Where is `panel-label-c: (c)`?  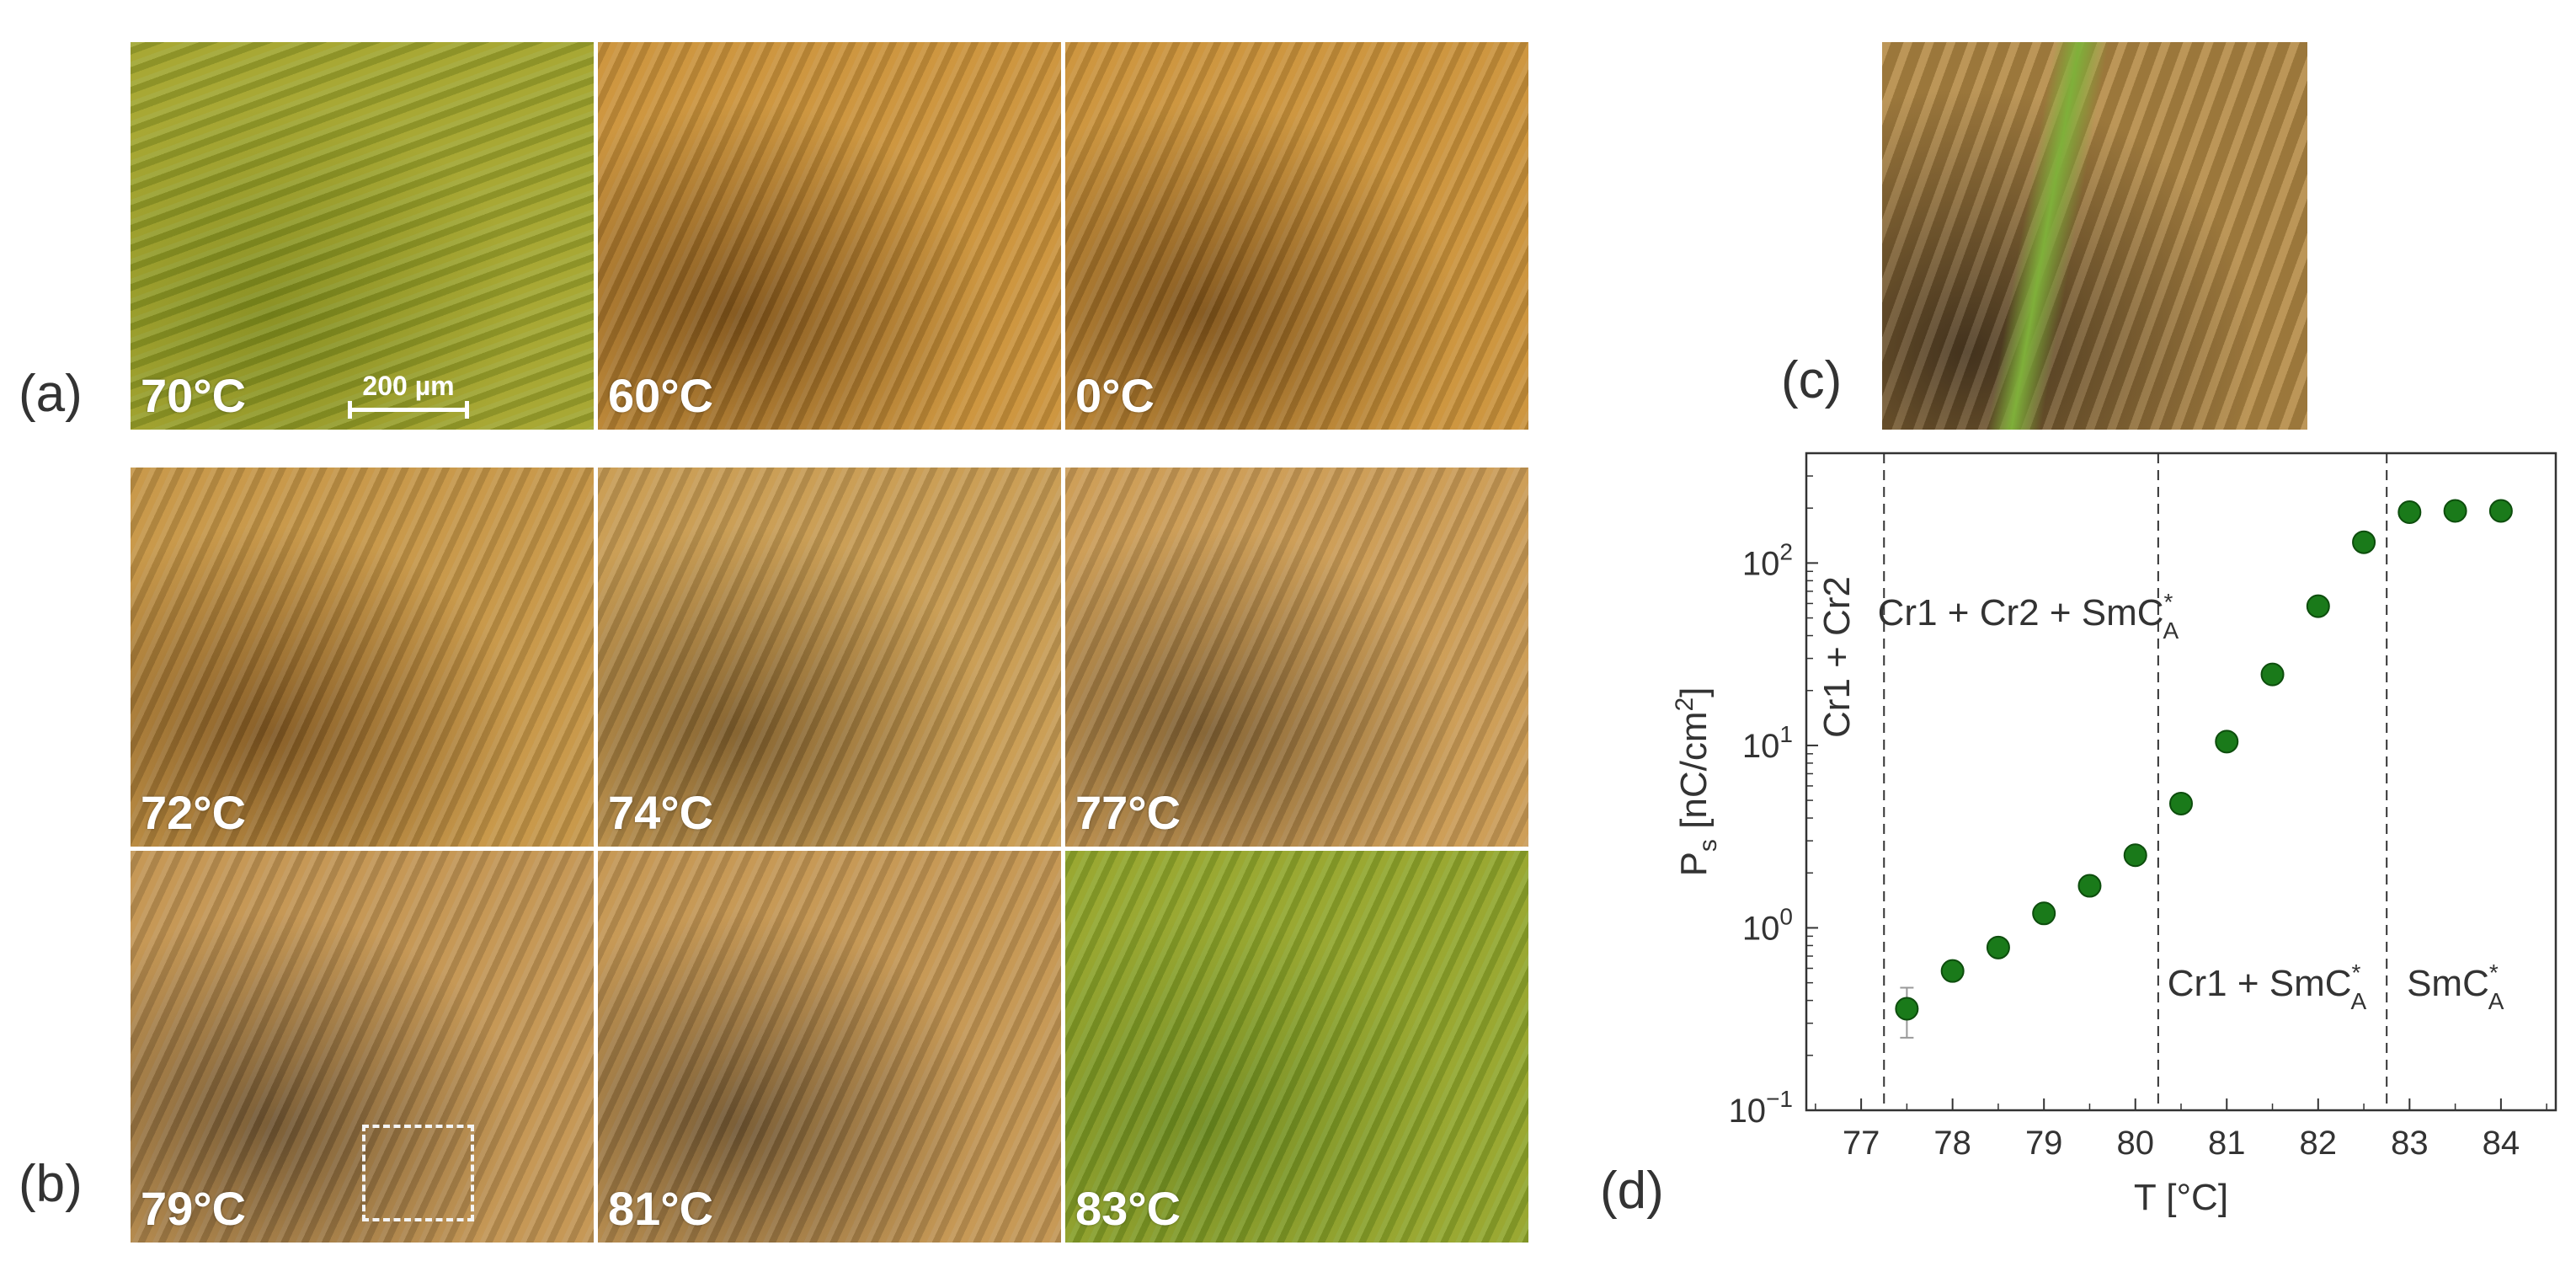 panel-label-c: (c) is located at coordinates (1812, 380).